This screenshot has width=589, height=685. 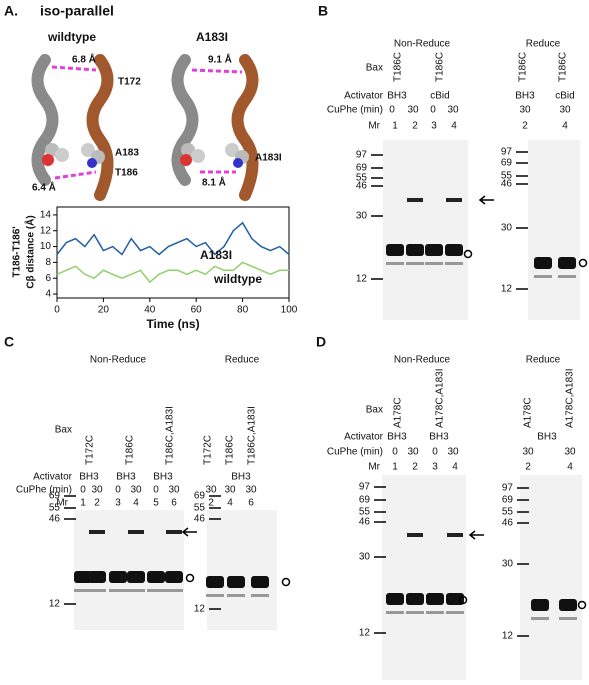 What do you see at coordinates (208, 450) in the screenshot?
I see `column-label: T172C` at bounding box center [208, 450].